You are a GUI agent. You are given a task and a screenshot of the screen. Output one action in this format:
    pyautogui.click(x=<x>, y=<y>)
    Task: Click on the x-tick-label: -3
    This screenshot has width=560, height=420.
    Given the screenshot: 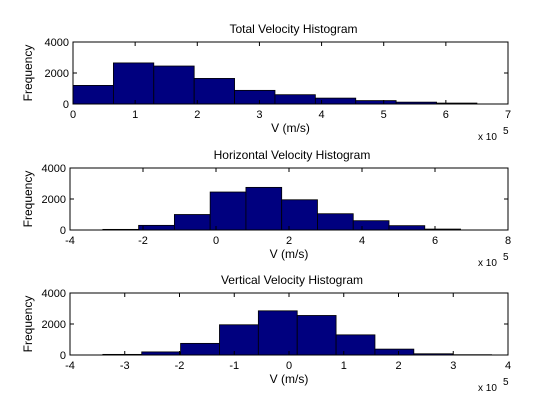 What is the action you would take?
    pyautogui.click(x=125, y=366)
    